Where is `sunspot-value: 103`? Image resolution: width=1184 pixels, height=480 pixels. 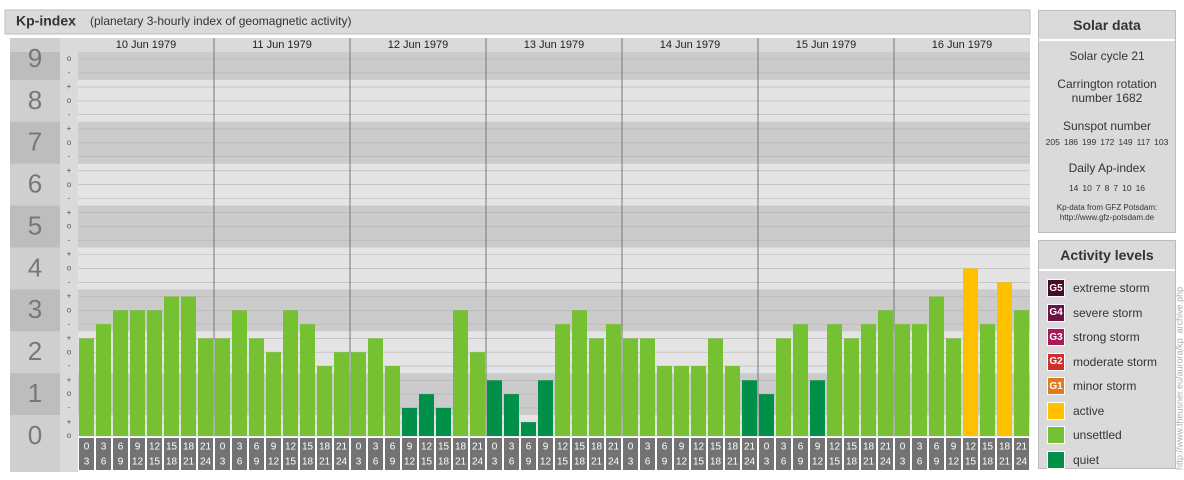 sunspot-value: 103 is located at coordinates (1161, 142).